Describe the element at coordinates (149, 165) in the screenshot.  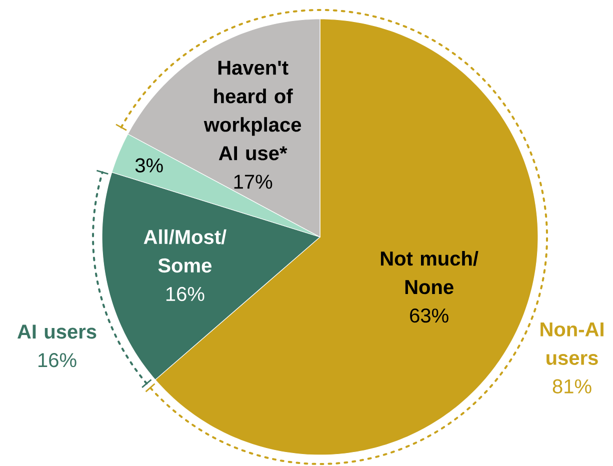
I see `data-label: 3%` at that location.